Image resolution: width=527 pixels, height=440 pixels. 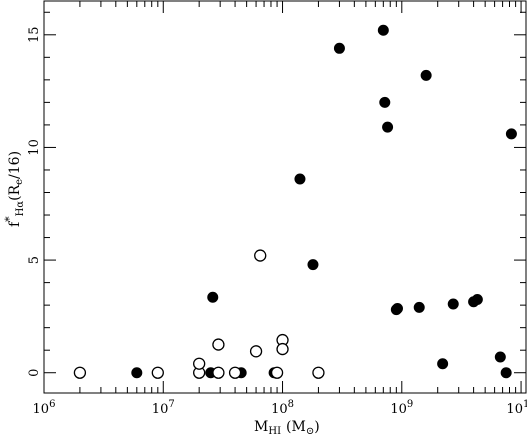 I want to click on y-axis-label: f*Hα(Re/16), so click(x=14, y=189).